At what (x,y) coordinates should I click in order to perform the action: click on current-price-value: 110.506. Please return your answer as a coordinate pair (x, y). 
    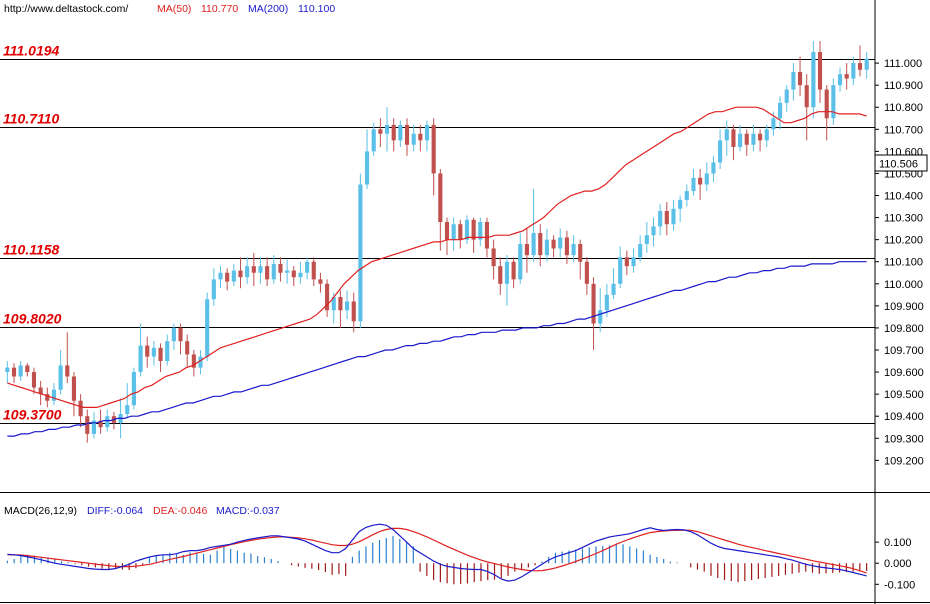
    Looking at the image, I should click on (898, 165).